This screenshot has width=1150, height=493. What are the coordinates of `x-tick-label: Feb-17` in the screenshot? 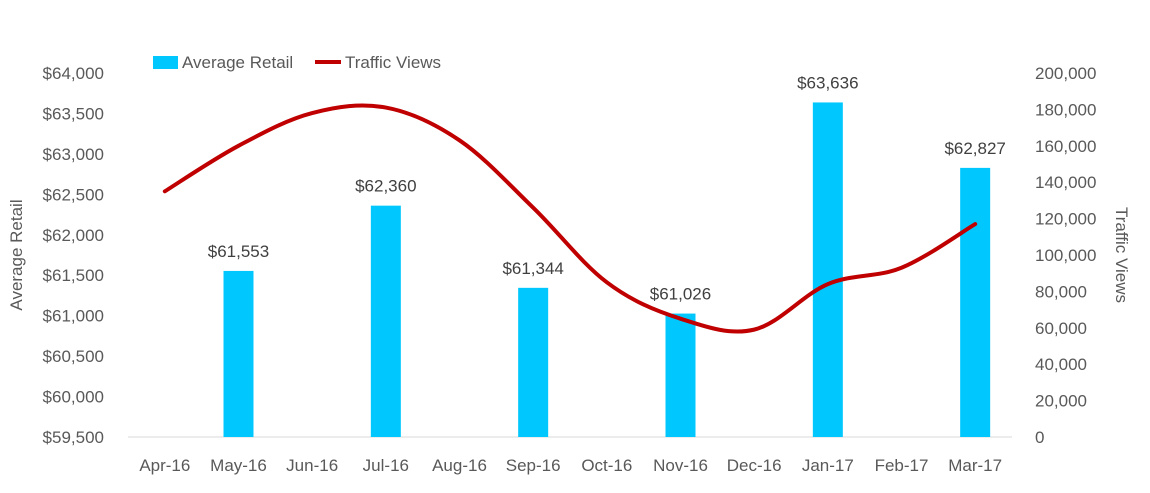 It's located at (902, 465).